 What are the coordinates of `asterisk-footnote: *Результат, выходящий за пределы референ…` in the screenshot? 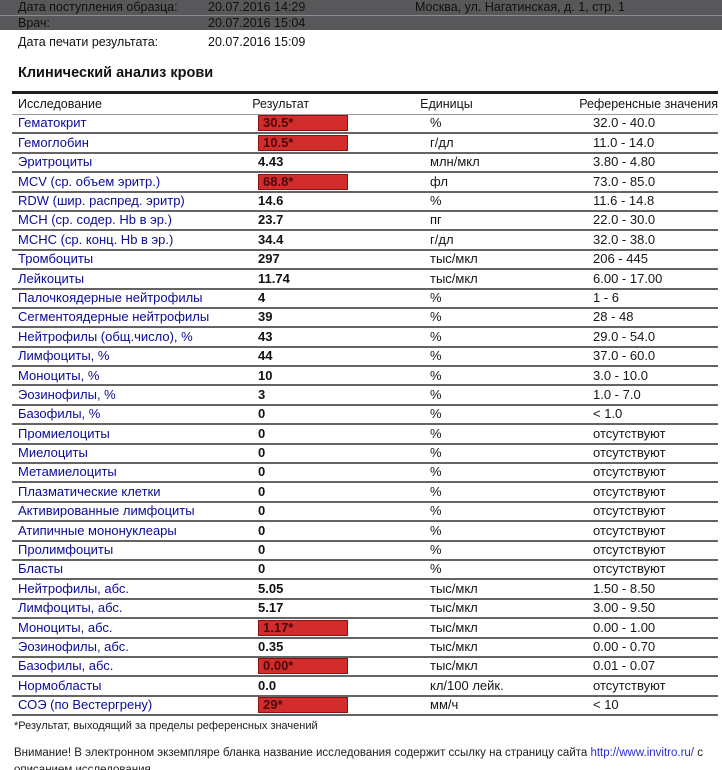 It's located at (166, 726).